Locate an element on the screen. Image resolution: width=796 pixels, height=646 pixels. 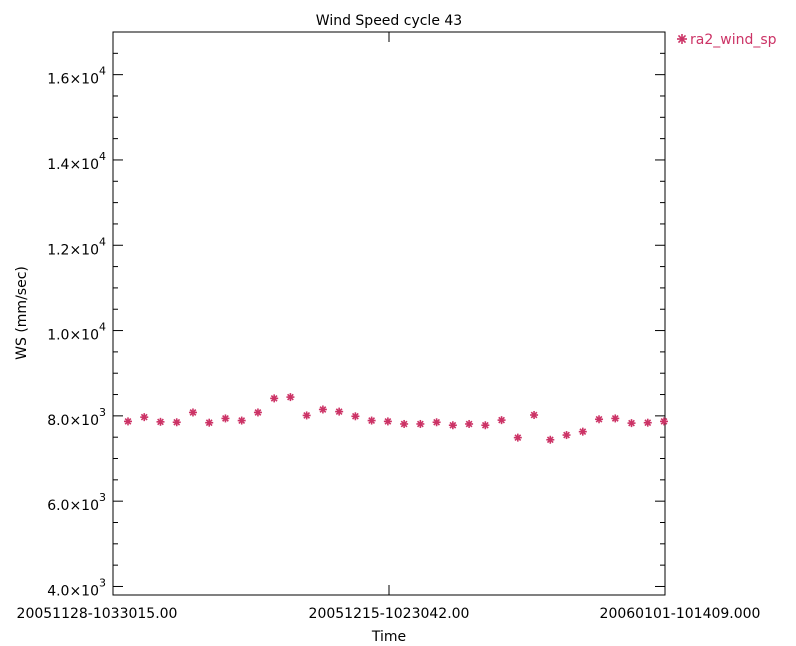
data-points is located at coordinates (396, 418).